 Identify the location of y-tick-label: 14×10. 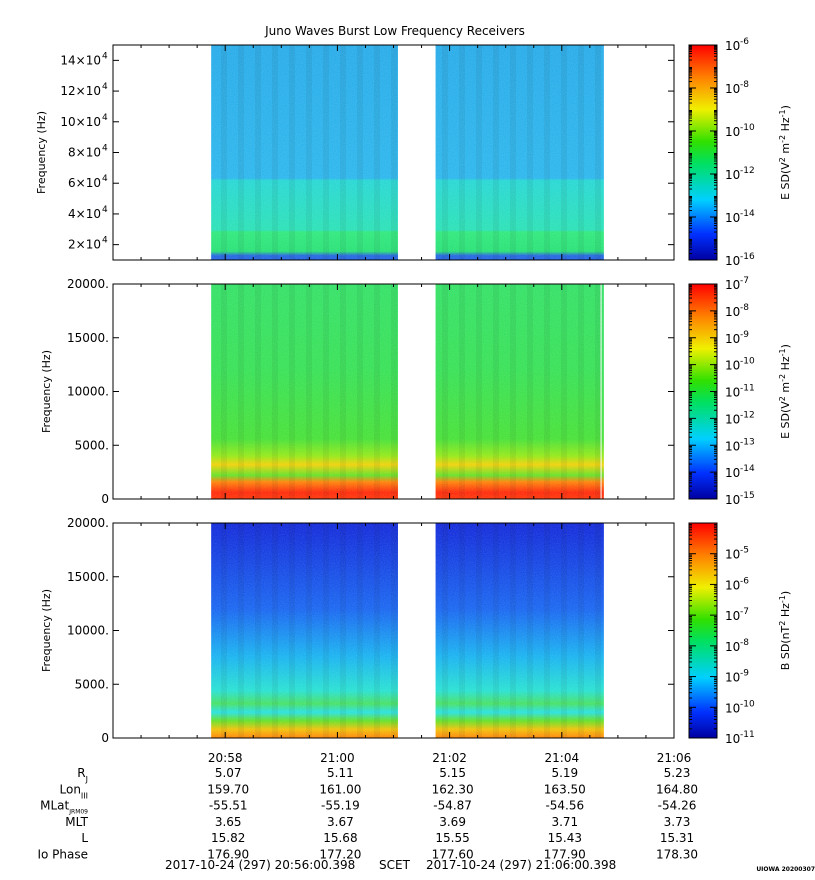
(80, 60).